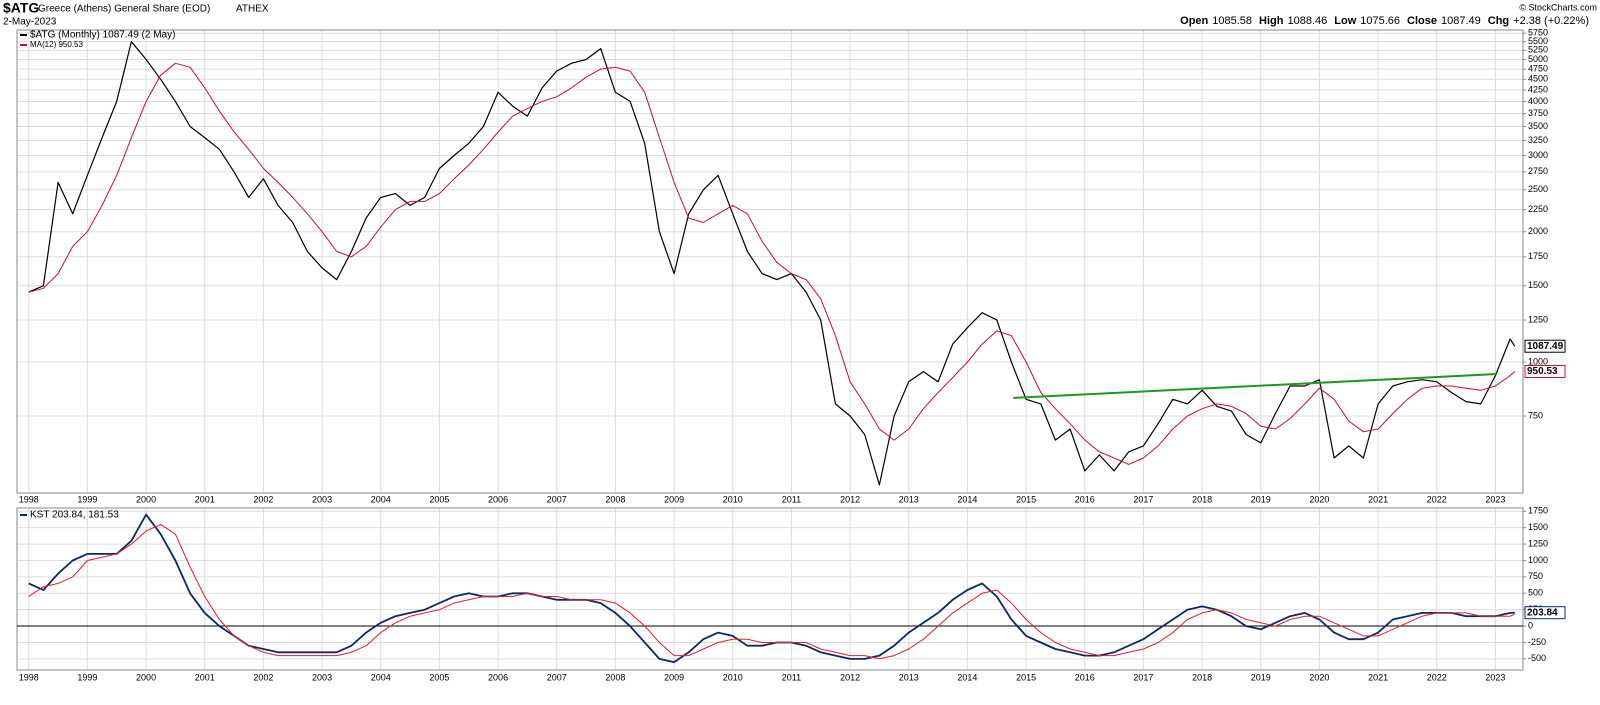 The height and width of the screenshot is (705, 1600). Describe the element at coordinates (1194, 21) in the screenshot. I see `quote-label: Open` at that location.